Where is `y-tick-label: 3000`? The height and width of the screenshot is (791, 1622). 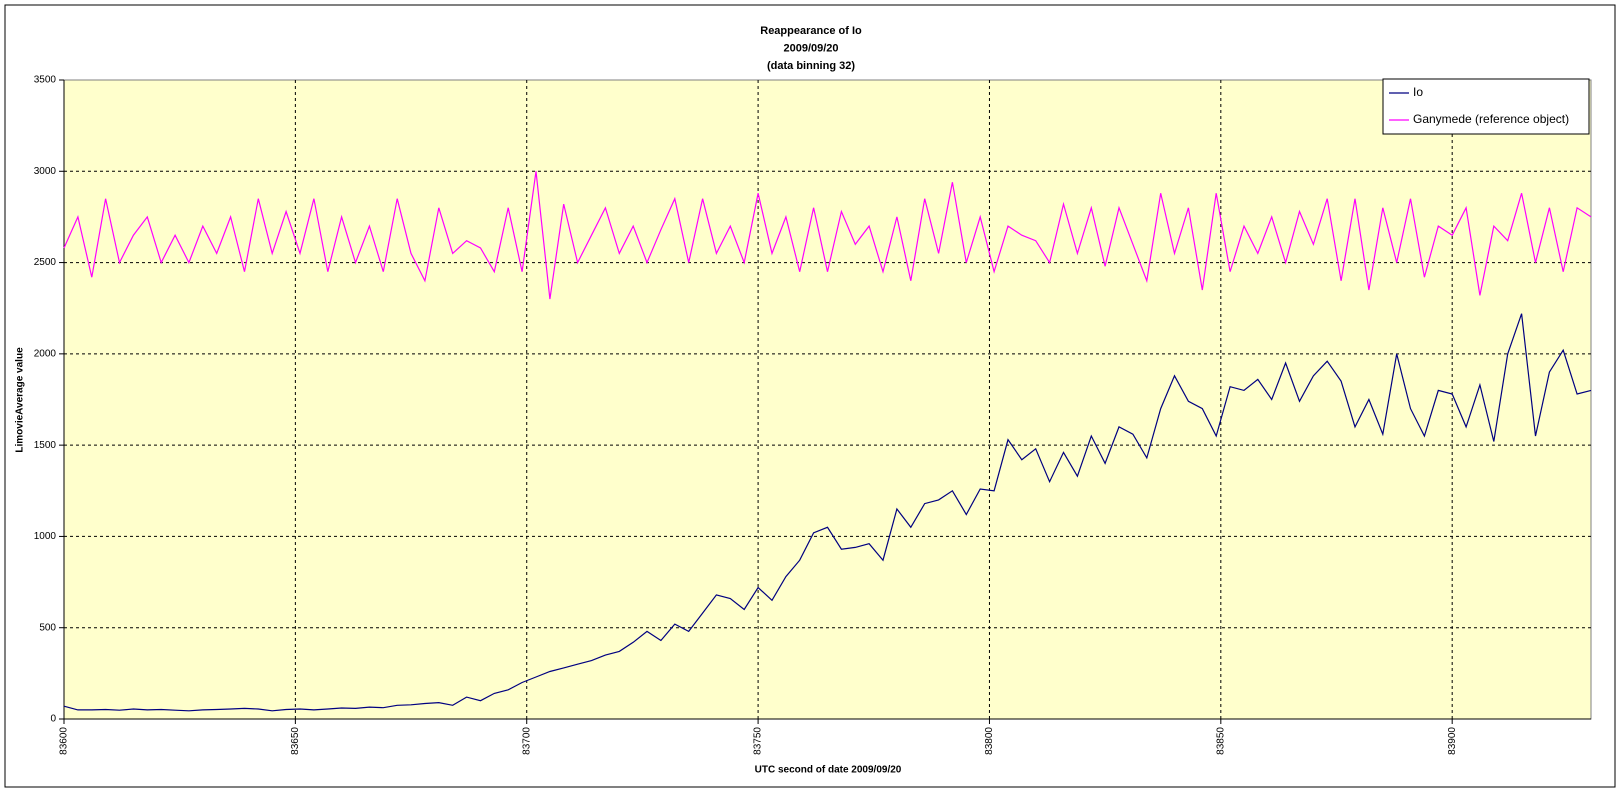
y-tick-label: 3000 is located at coordinates (45, 171).